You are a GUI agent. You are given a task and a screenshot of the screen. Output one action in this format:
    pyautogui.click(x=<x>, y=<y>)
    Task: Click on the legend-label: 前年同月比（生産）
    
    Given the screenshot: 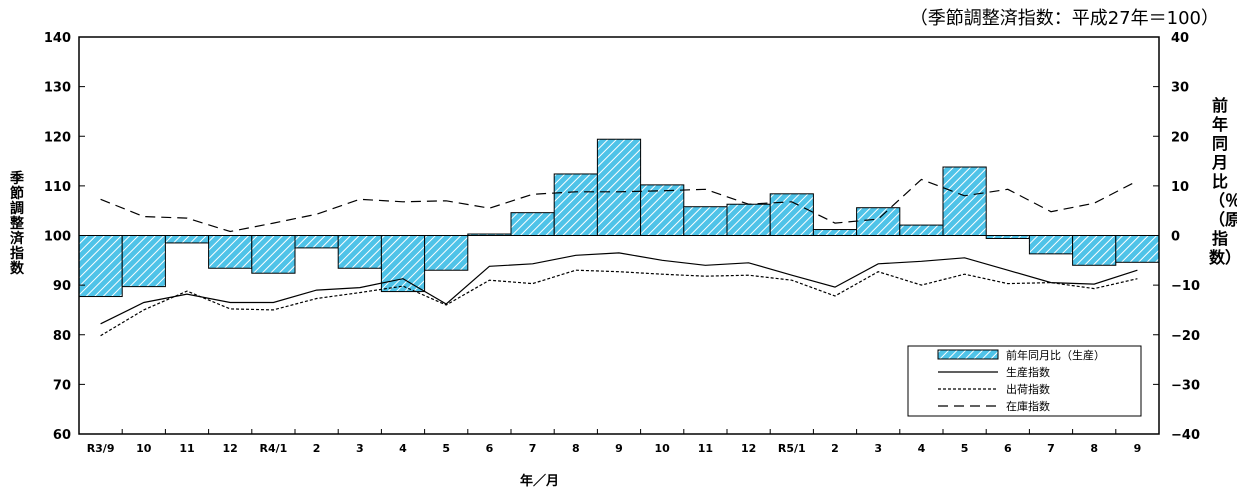 What is the action you would take?
    pyautogui.click(x=1055, y=355)
    